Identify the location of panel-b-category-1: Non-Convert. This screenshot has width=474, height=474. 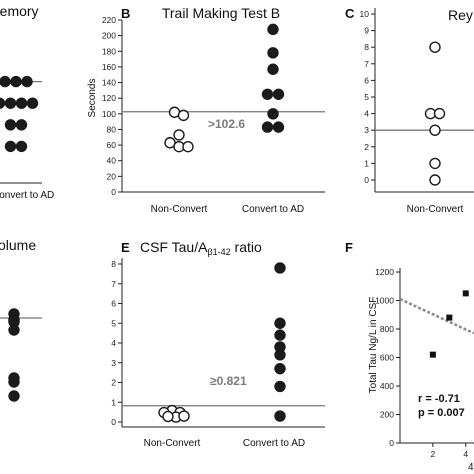
(179, 209).